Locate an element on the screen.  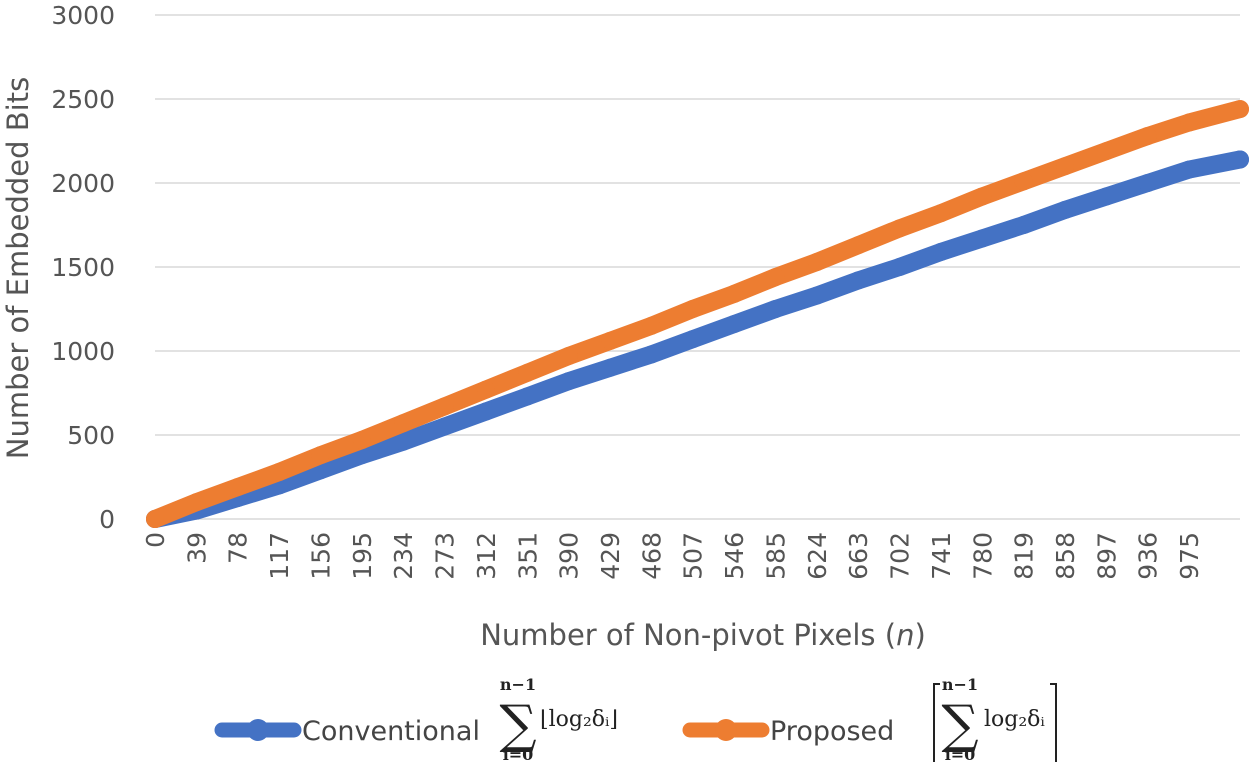
x-tick-label: 351 is located at coordinates (527, 556).